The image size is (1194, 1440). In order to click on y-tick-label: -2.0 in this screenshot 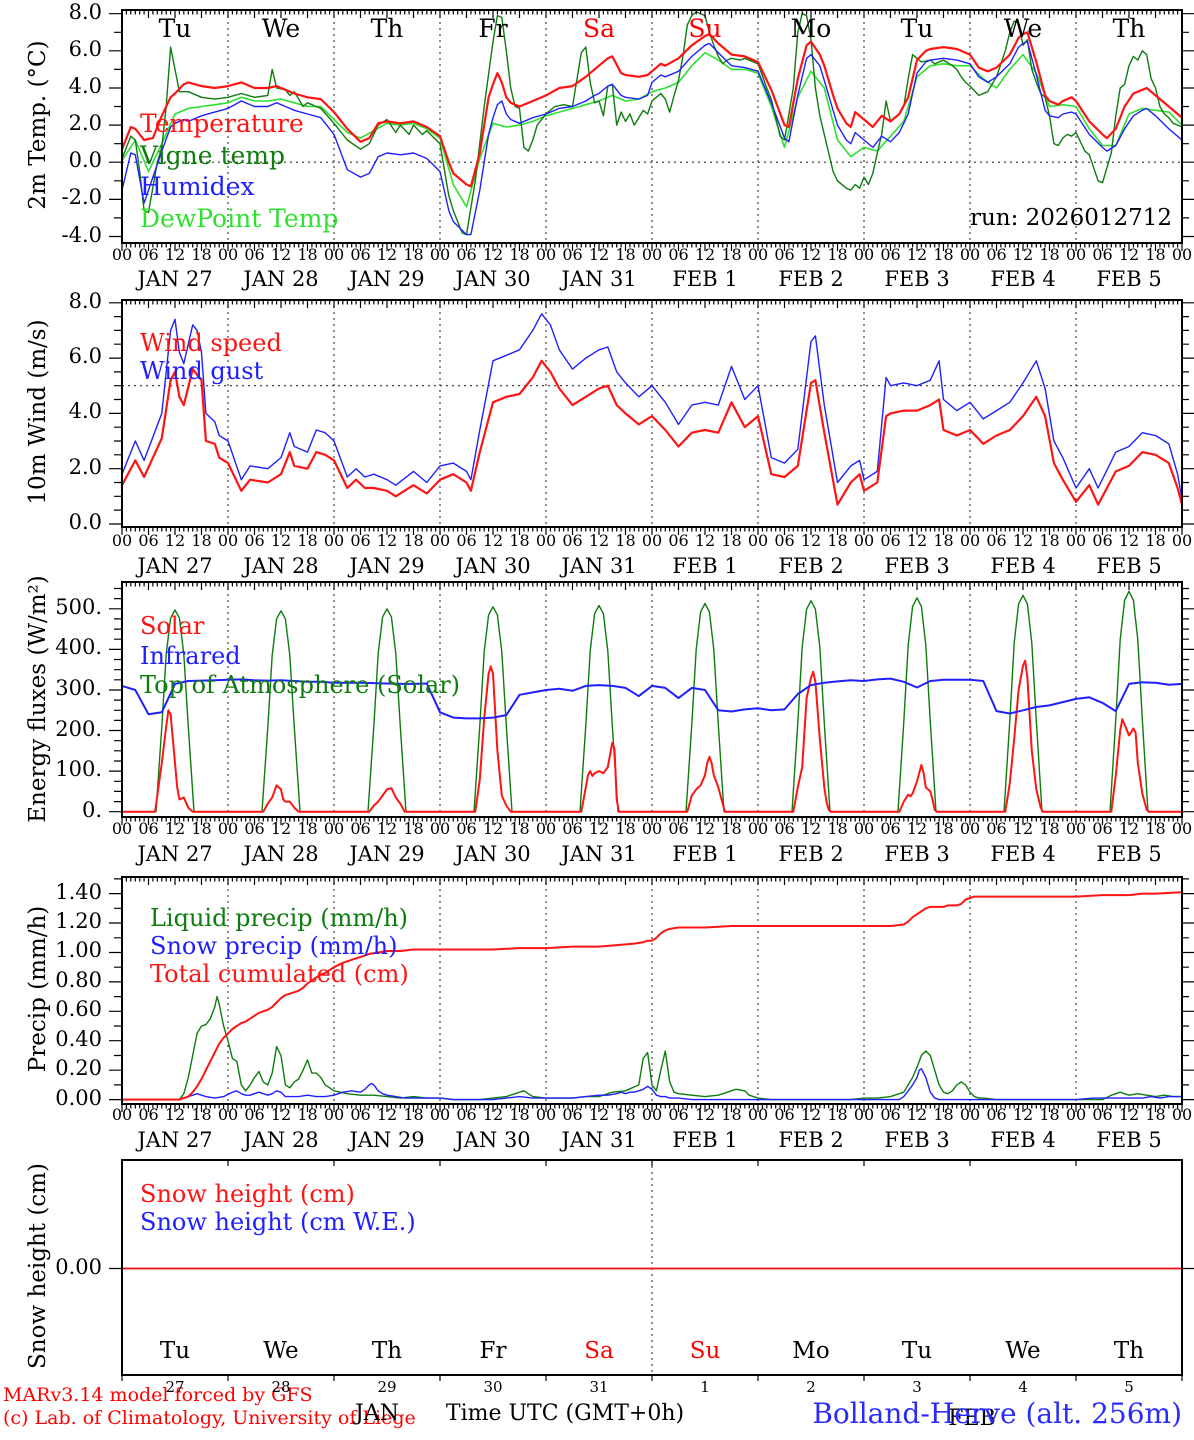, I will do `click(82, 197)`.